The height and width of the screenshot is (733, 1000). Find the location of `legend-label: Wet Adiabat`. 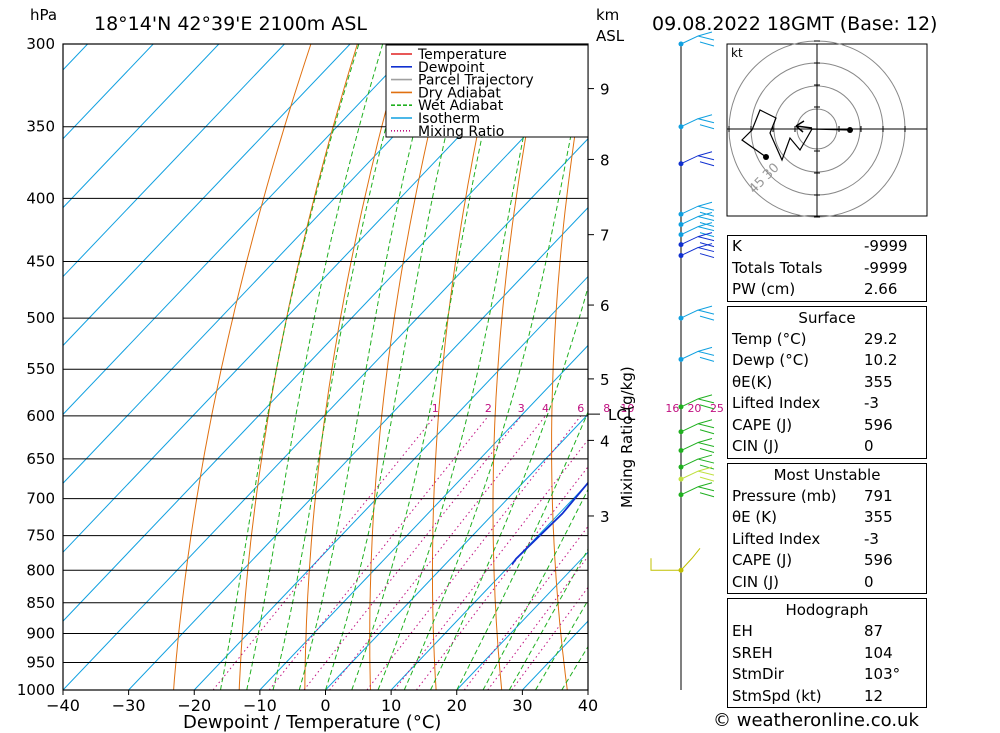

legend-label: Wet Adiabat is located at coordinates (461, 106).